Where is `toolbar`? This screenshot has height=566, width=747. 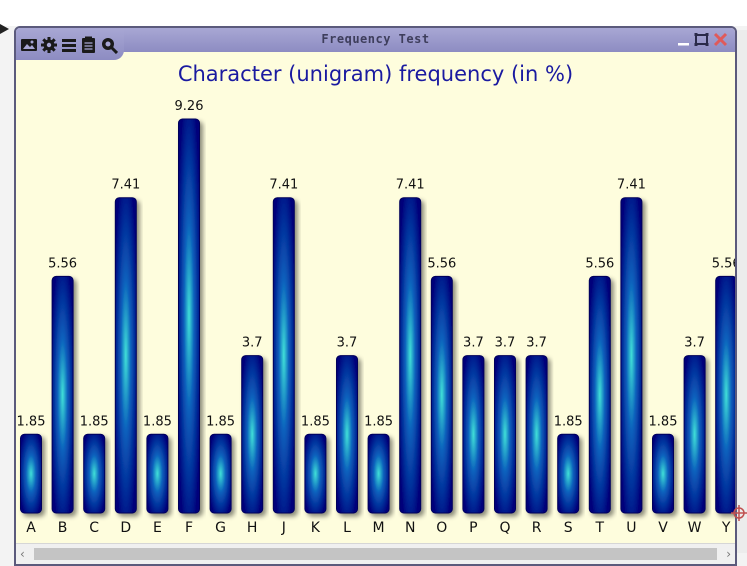 toolbar is located at coordinates (70, 44).